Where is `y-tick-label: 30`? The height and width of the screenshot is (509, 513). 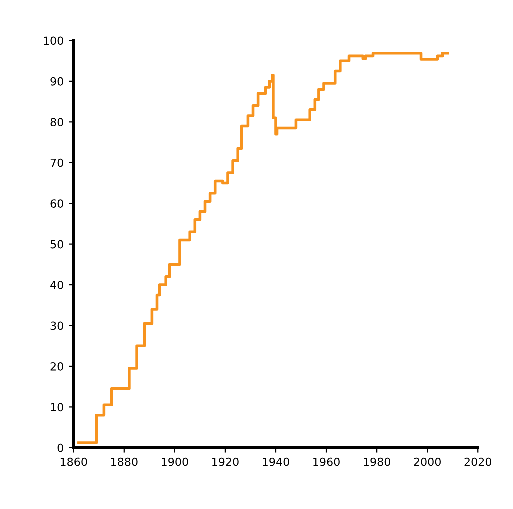 y-tick-label: 30 is located at coordinates (57, 326).